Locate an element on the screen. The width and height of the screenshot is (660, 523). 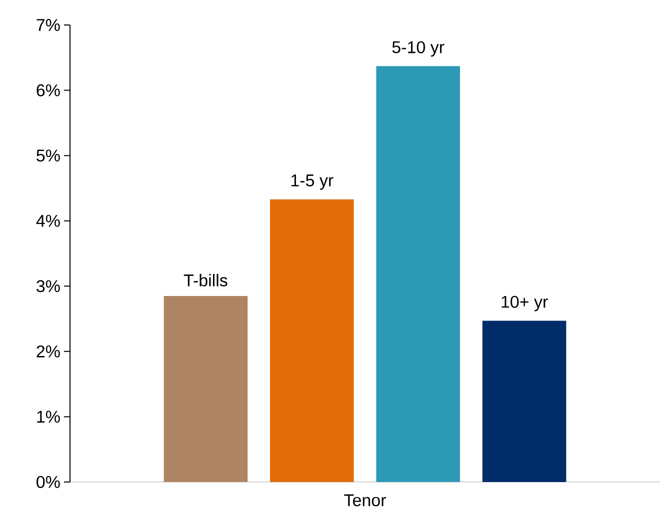
x-axis-title: Tenor is located at coordinates (365, 500).